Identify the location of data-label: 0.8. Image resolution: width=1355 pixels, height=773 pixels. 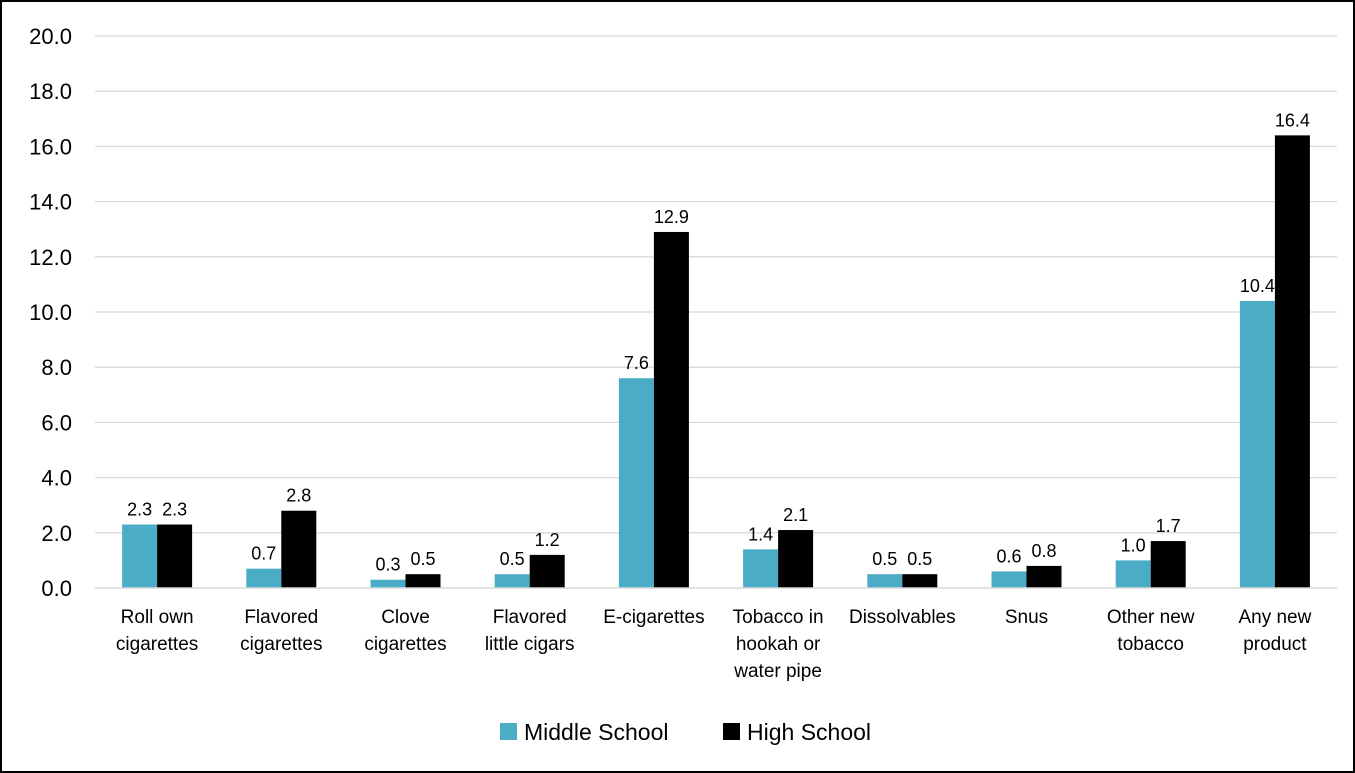
(1043, 551).